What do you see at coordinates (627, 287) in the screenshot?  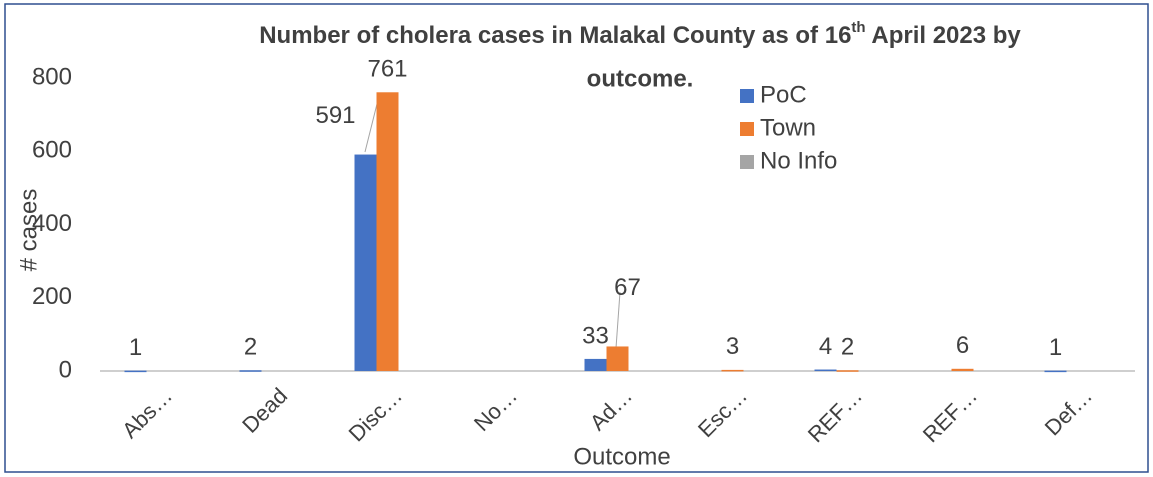 I see `data-label: 67` at bounding box center [627, 287].